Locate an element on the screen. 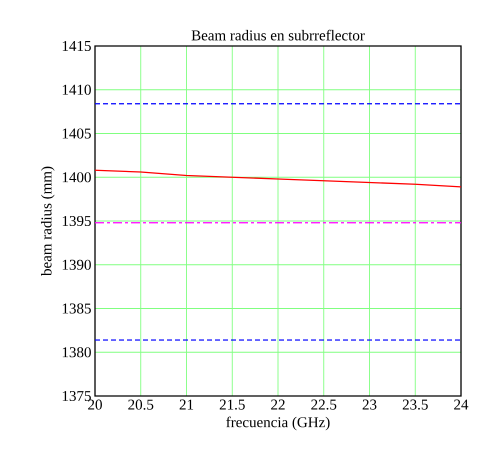 Image resolution: width=478 pixels, height=466 pixels. x-tick-label: 20 is located at coordinates (95, 405).